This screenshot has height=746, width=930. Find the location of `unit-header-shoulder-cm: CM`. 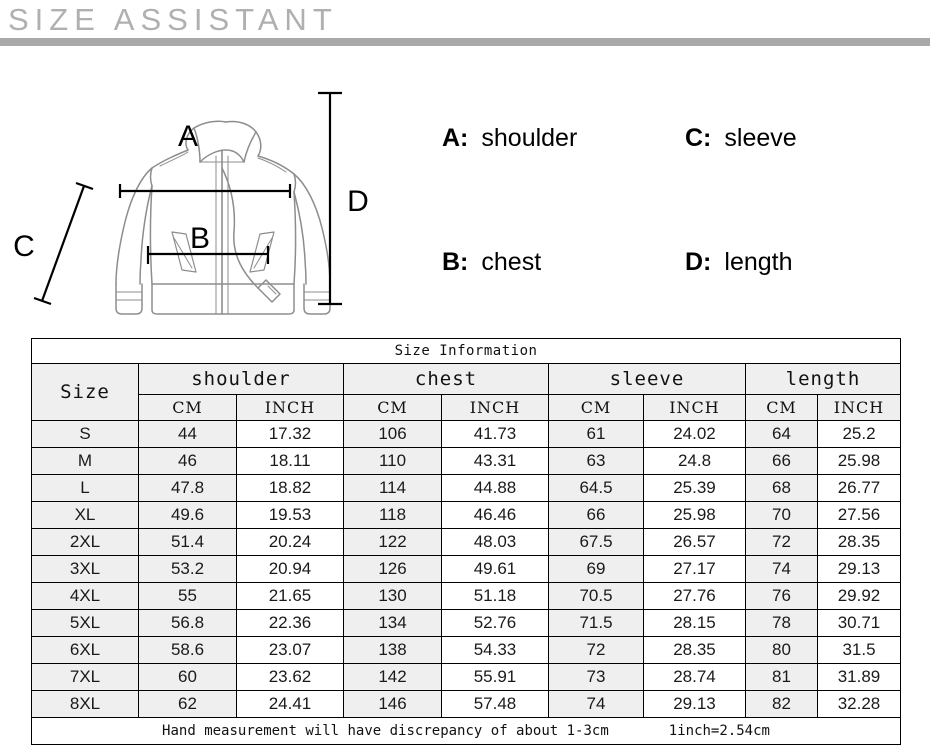

unit-header-shoulder-cm: CM is located at coordinates (187, 407).